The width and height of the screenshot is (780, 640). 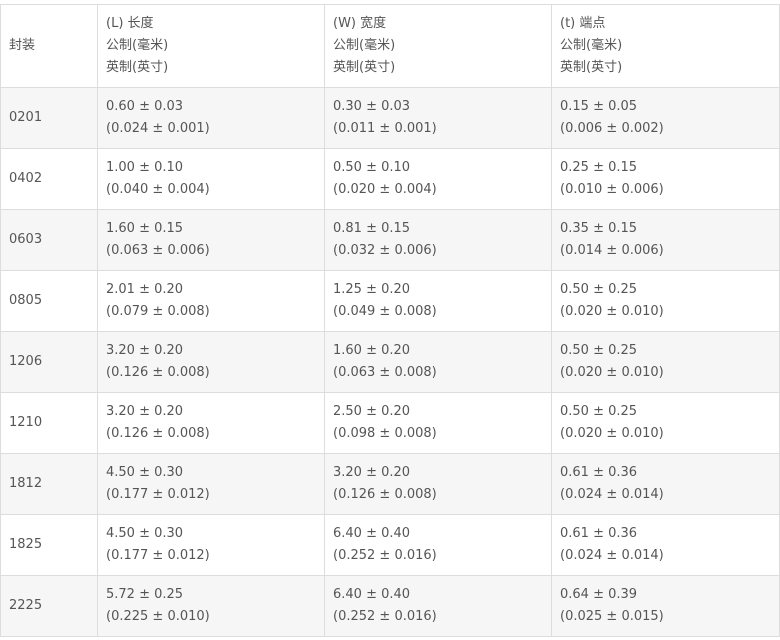 What do you see at coordinates (438, 362) in the screenshot?
I see `dimension-cell-W: 1.60 ± 0.20 (0.063 ± 0.008)` at bounding box center [438, 362].